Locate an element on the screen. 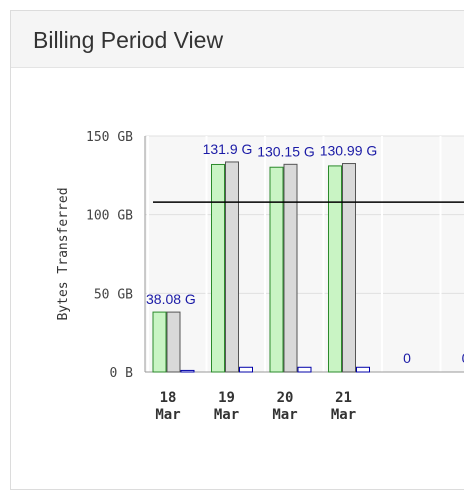  data-label: 131.9 G is located at coordinates (228, 149).